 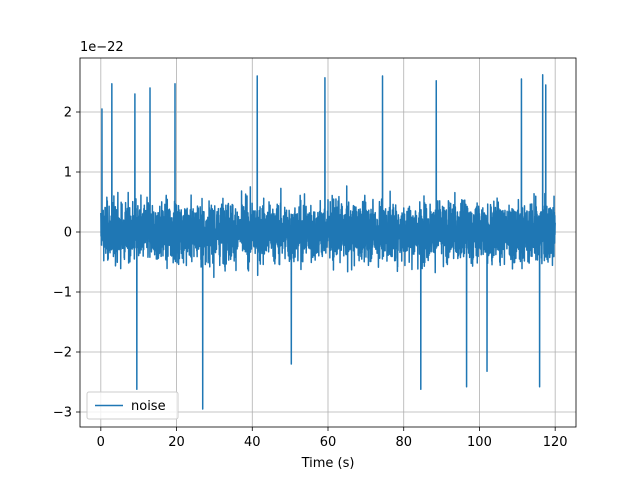 What do you see at coordinates (252, 442) in the screenshot?
I see `x-tick-label: 40` at bounding box center [252, 442].